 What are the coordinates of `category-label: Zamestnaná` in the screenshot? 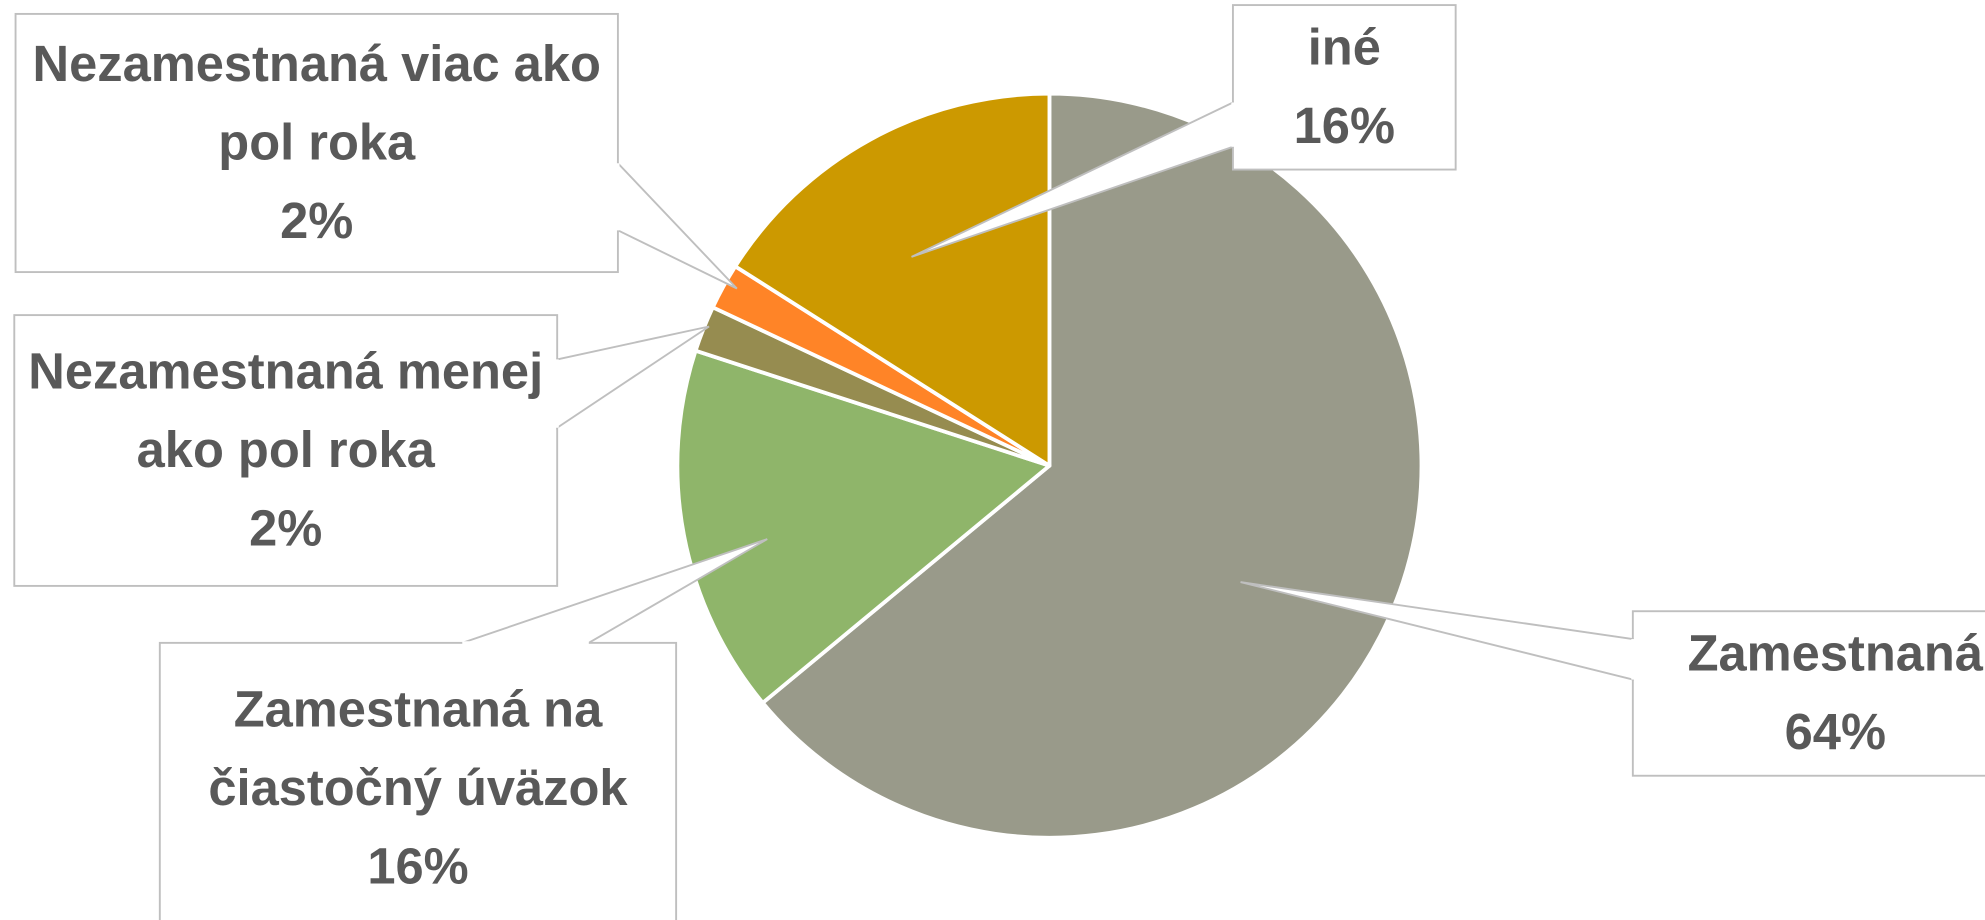 It's located at (1835, 654).